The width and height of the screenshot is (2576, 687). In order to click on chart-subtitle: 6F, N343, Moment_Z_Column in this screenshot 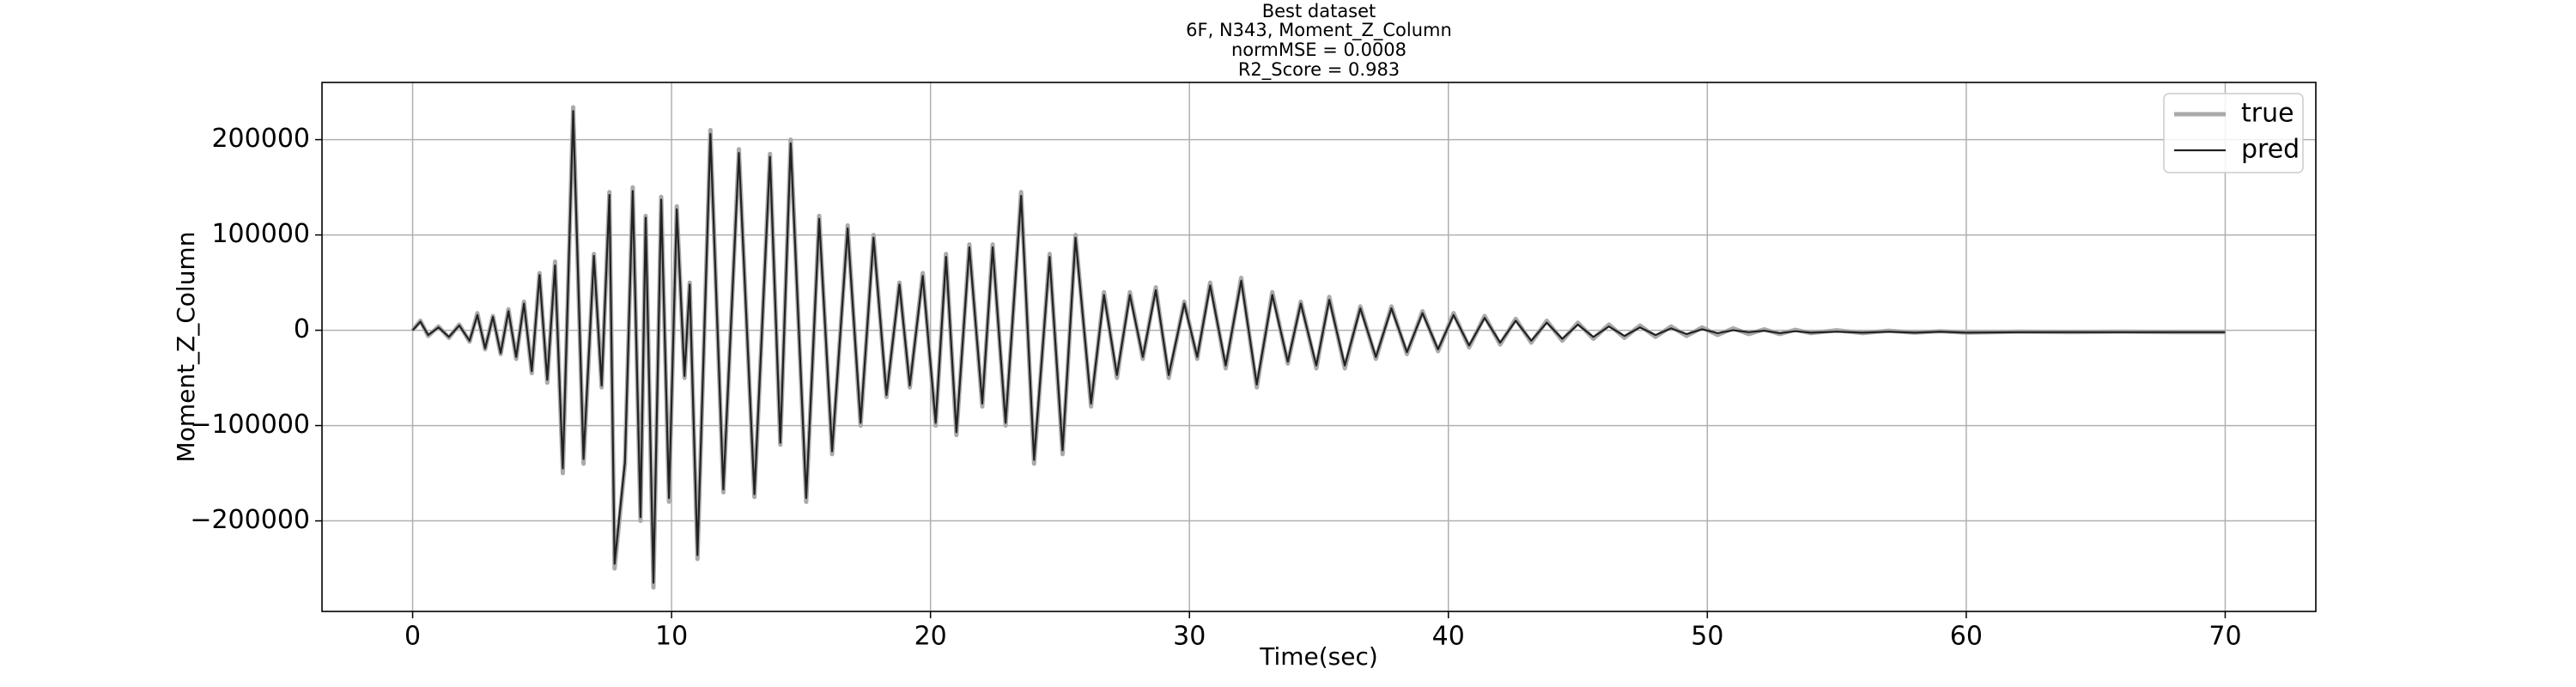, I will do `click(1319, 30)`.